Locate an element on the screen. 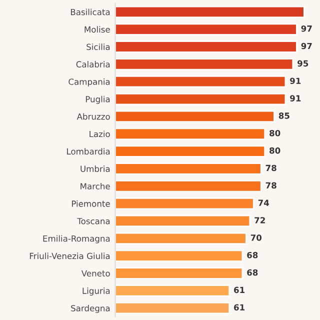 This screenshot has width=320, height=320. y-tick-label: Sardegna is located at coordinates (90, 308).